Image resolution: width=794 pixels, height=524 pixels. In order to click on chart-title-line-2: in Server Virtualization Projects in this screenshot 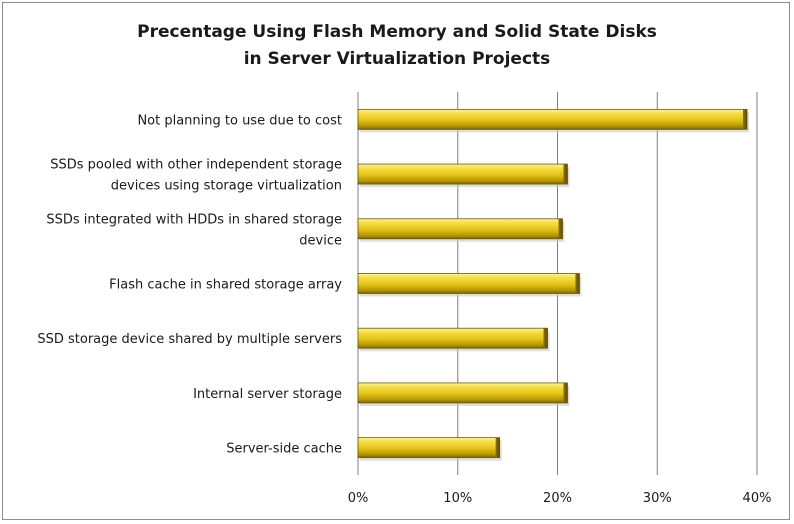, I will do `click(397, 59)`.